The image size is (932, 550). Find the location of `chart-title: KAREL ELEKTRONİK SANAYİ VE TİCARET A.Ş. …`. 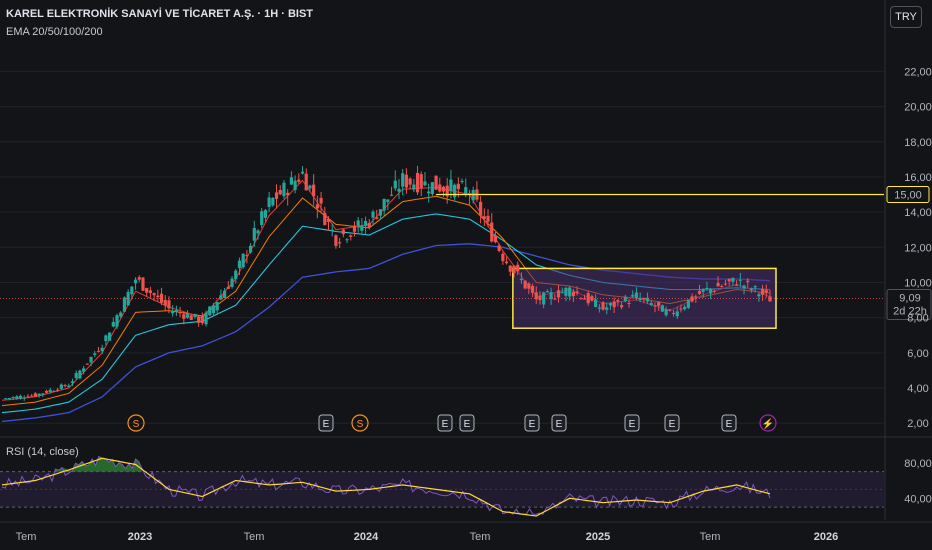

chart-title: KAREL ELEKTRONİK SANAYİ VE TİCARET A.Ş. … is located at coordinates (160, 14).